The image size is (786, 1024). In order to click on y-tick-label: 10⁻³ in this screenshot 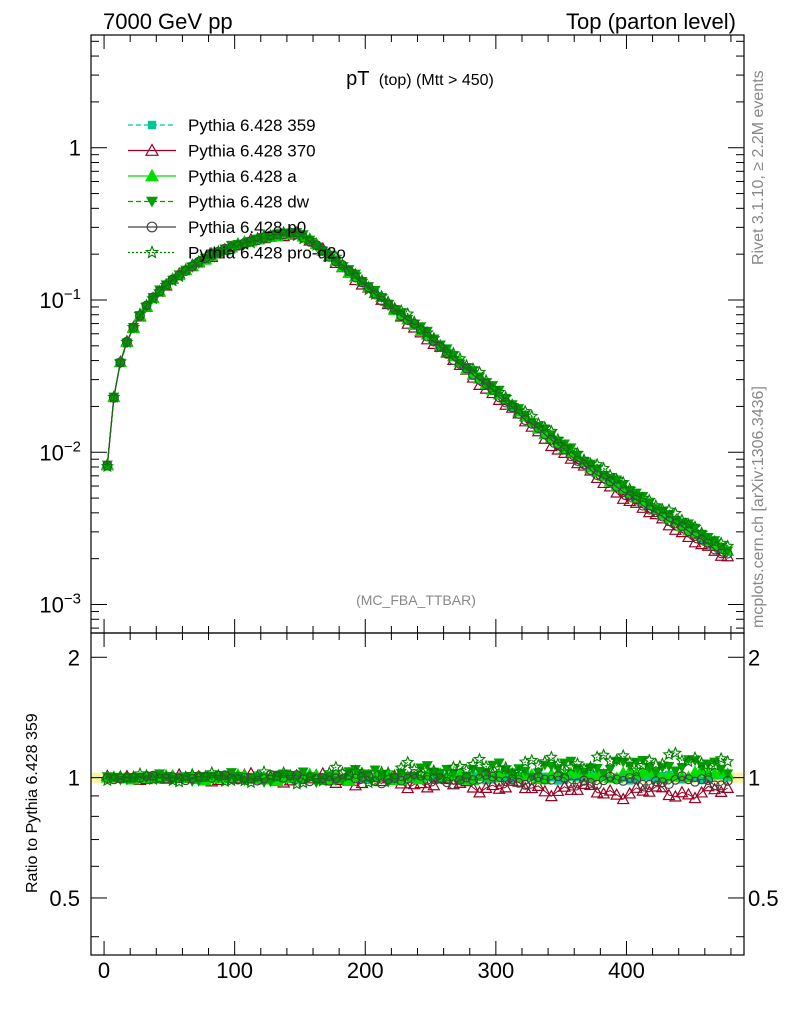, I will do `click(60, 604)`.